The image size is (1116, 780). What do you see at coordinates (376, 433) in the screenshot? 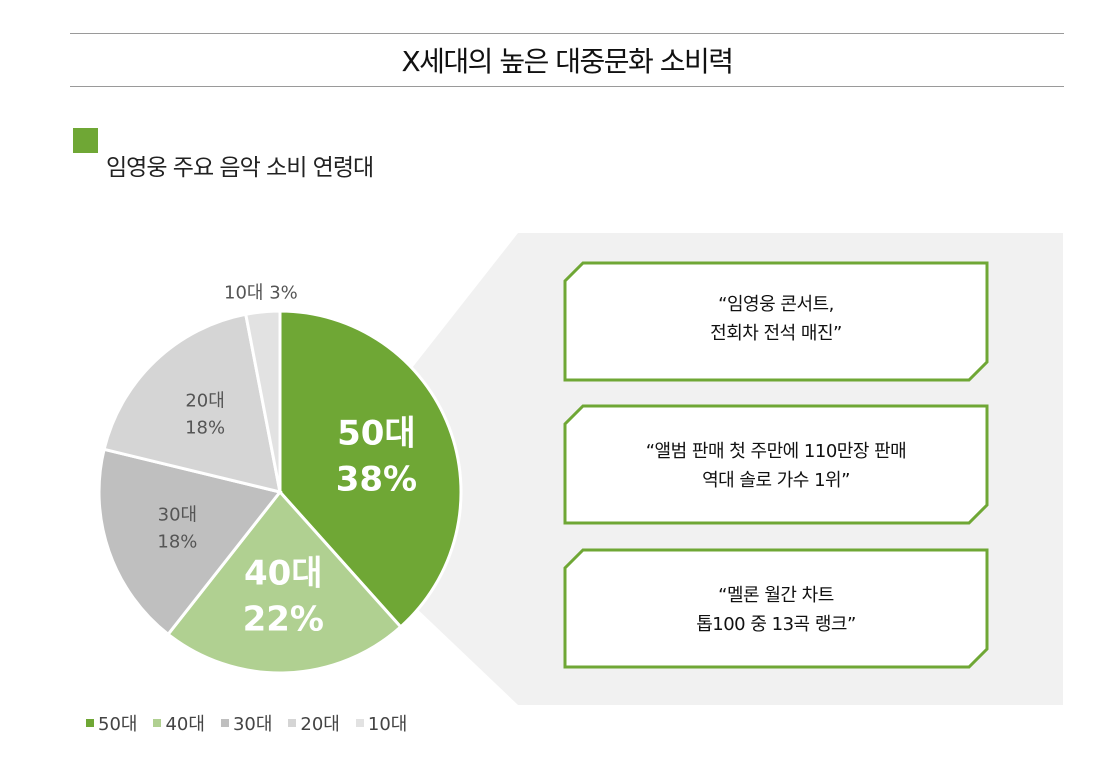
I see `slice-label-1-line1: 50대` at bounding box center [376, 433].